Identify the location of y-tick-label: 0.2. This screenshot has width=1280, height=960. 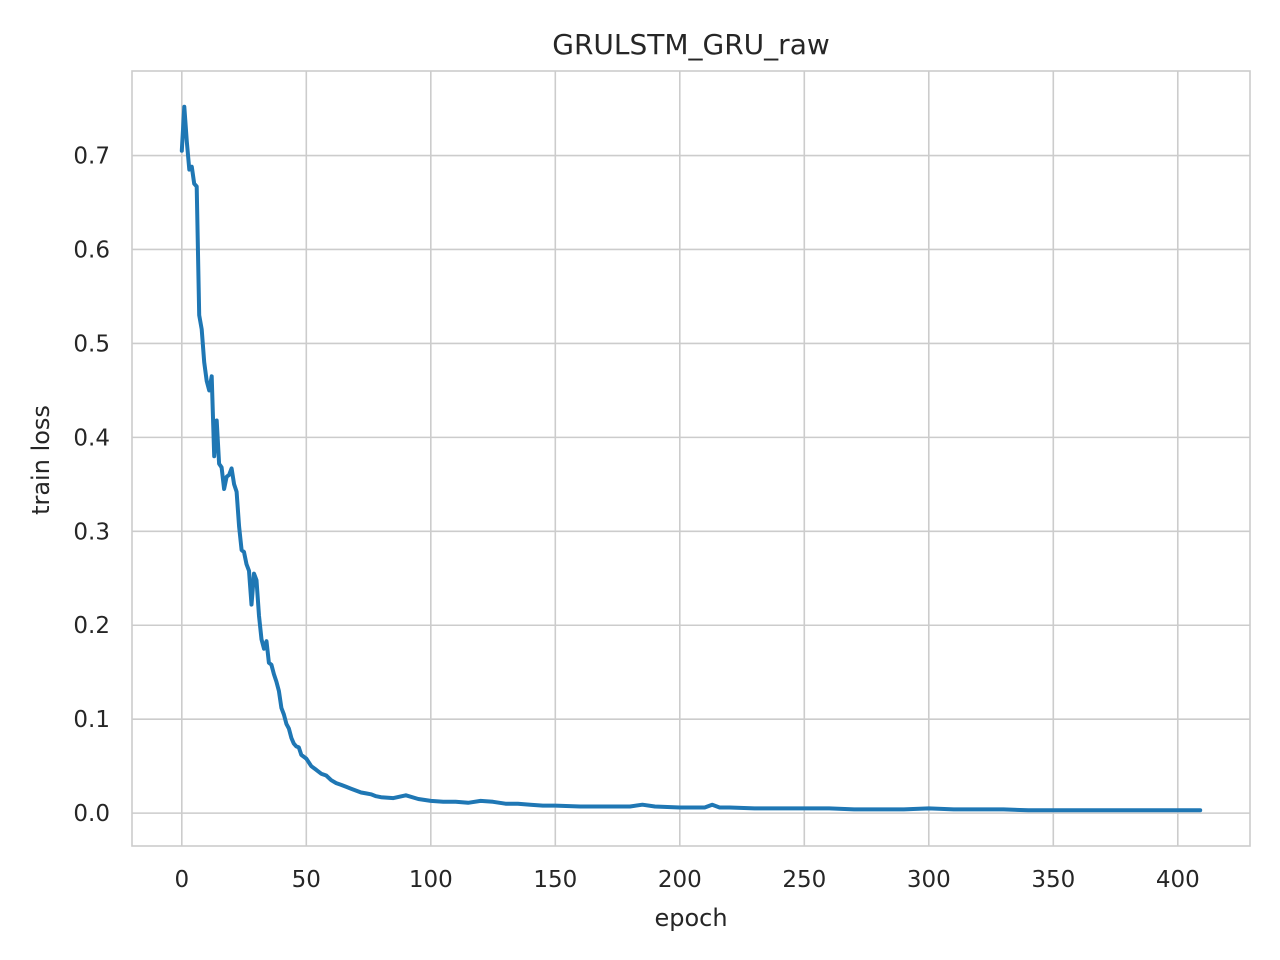
(91, 626).